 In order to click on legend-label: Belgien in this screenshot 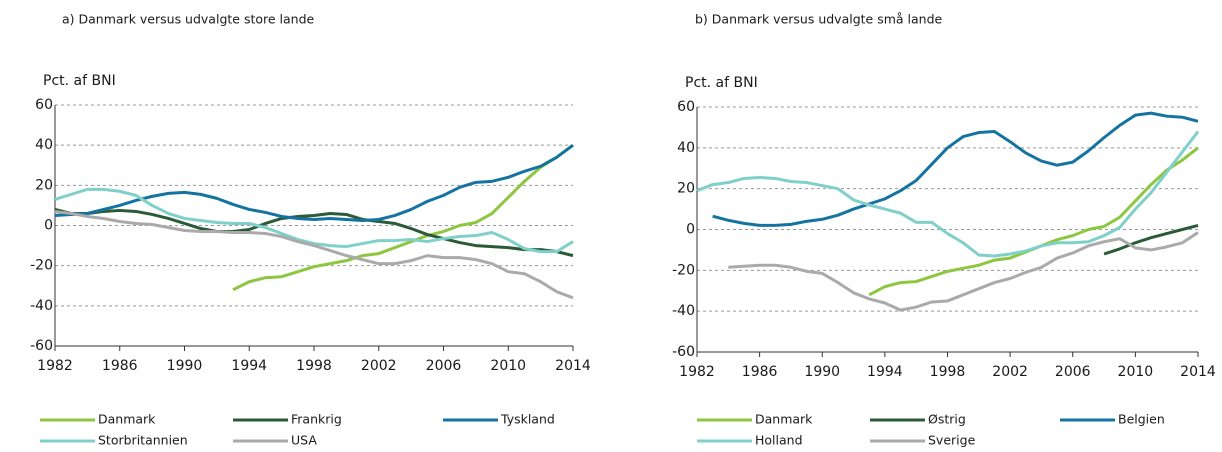, I will do `click(1141, 419)`.